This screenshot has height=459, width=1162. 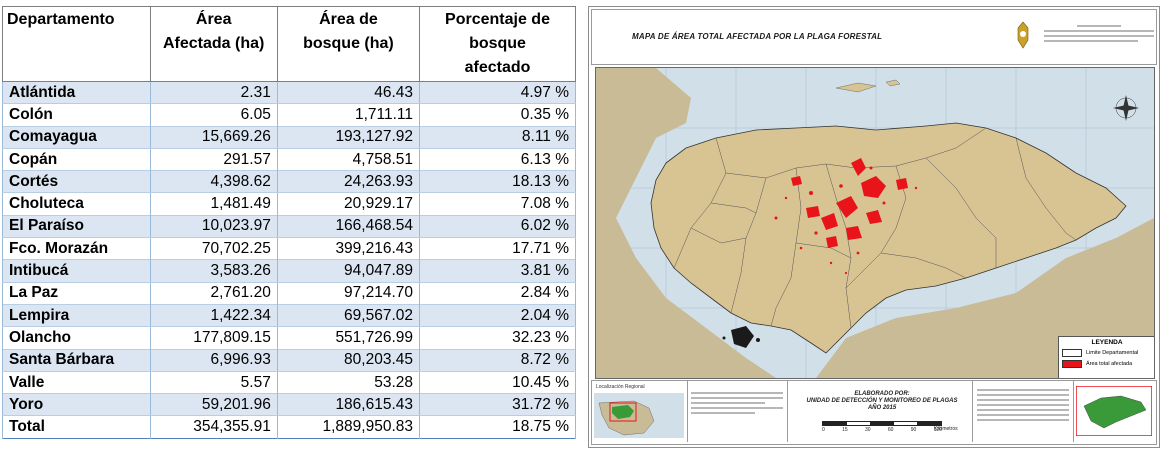 I want to click on cell-area-bosque: 69,567.02, so click(x=348, y=315).